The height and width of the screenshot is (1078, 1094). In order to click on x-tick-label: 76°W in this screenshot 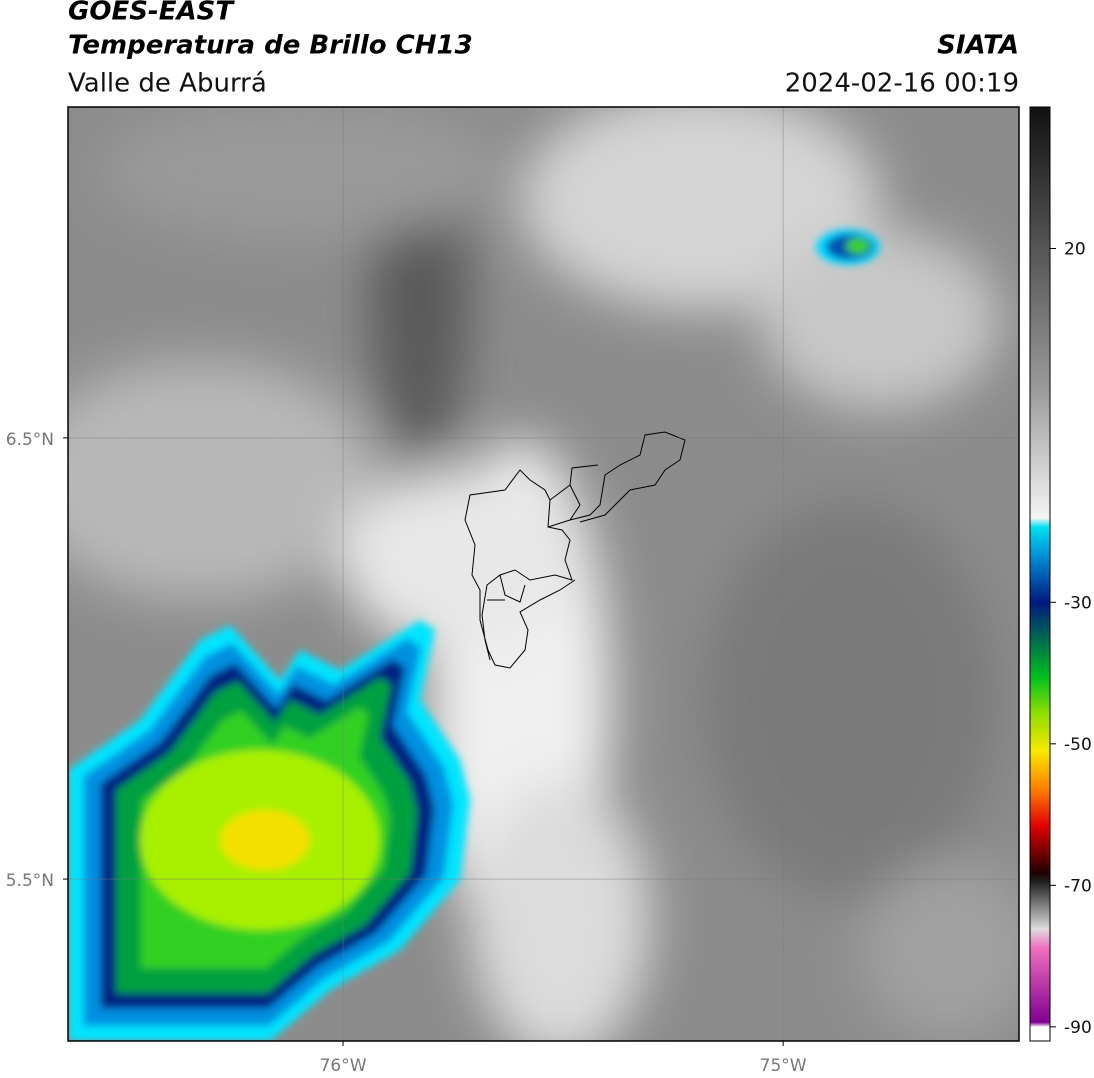, I will do `click(343, 1066)`.